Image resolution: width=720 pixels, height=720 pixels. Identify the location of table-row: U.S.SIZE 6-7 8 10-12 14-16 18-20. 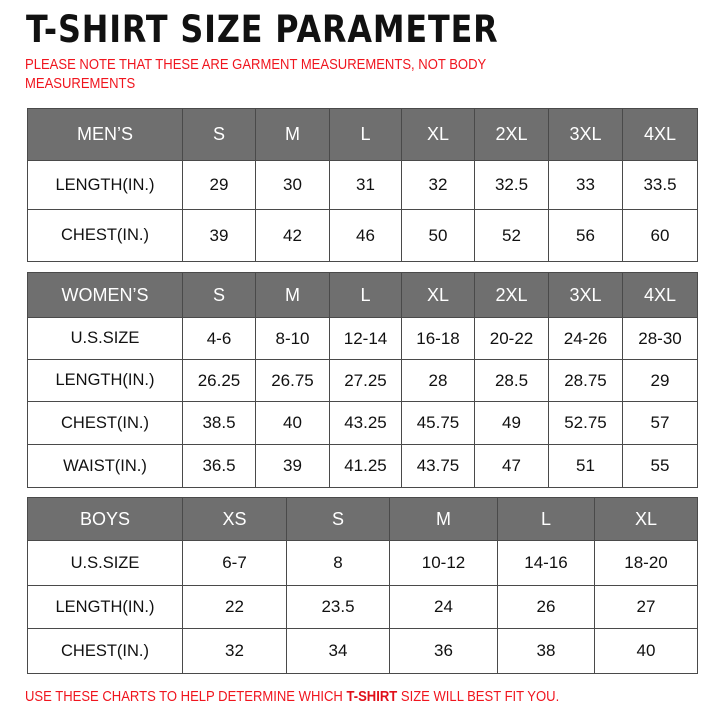
(362, 563).